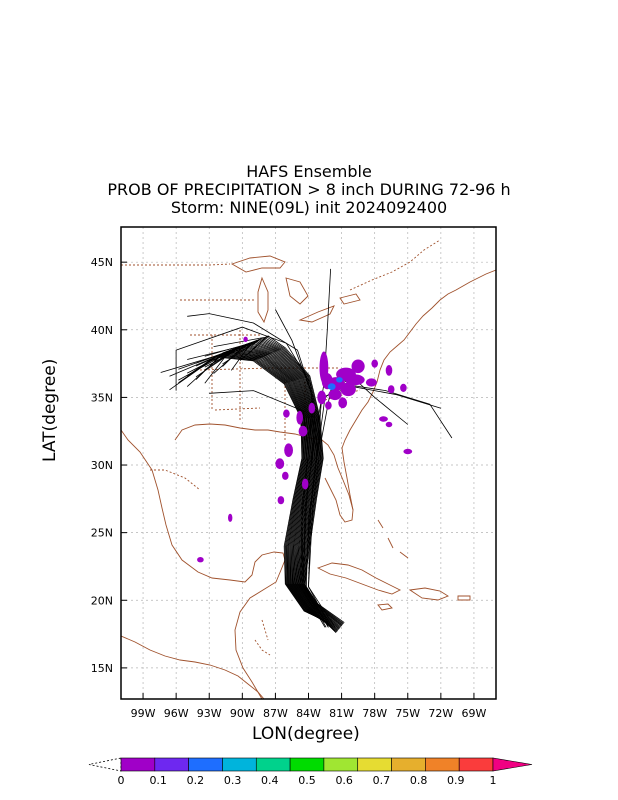 Image resolution: width=618 pixels, height=800 pixels. Describe the element at coordinates (275, 713) in the screenshot. I see `lon-tick-label: 87W` at that location.